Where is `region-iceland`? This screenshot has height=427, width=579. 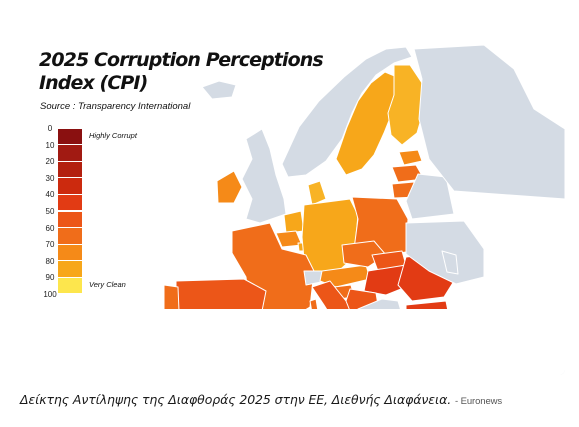
region-iceland is located at coordinates (219, 90).